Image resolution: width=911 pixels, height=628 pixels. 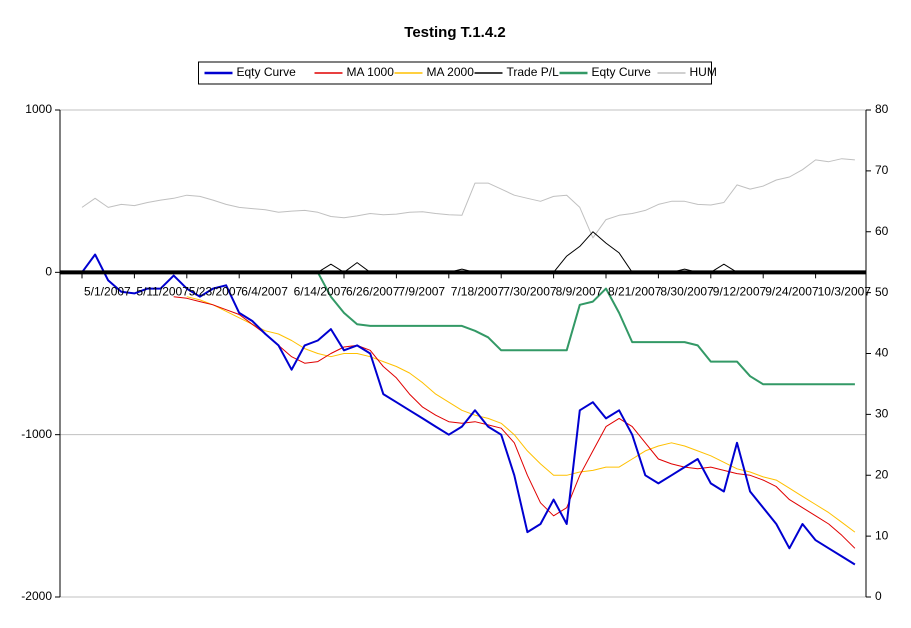 What do you see at coordinates (478, 292) in the screenshot?
I see `x-tick-label: 7/18/2007` at bounding box center [478, 292].